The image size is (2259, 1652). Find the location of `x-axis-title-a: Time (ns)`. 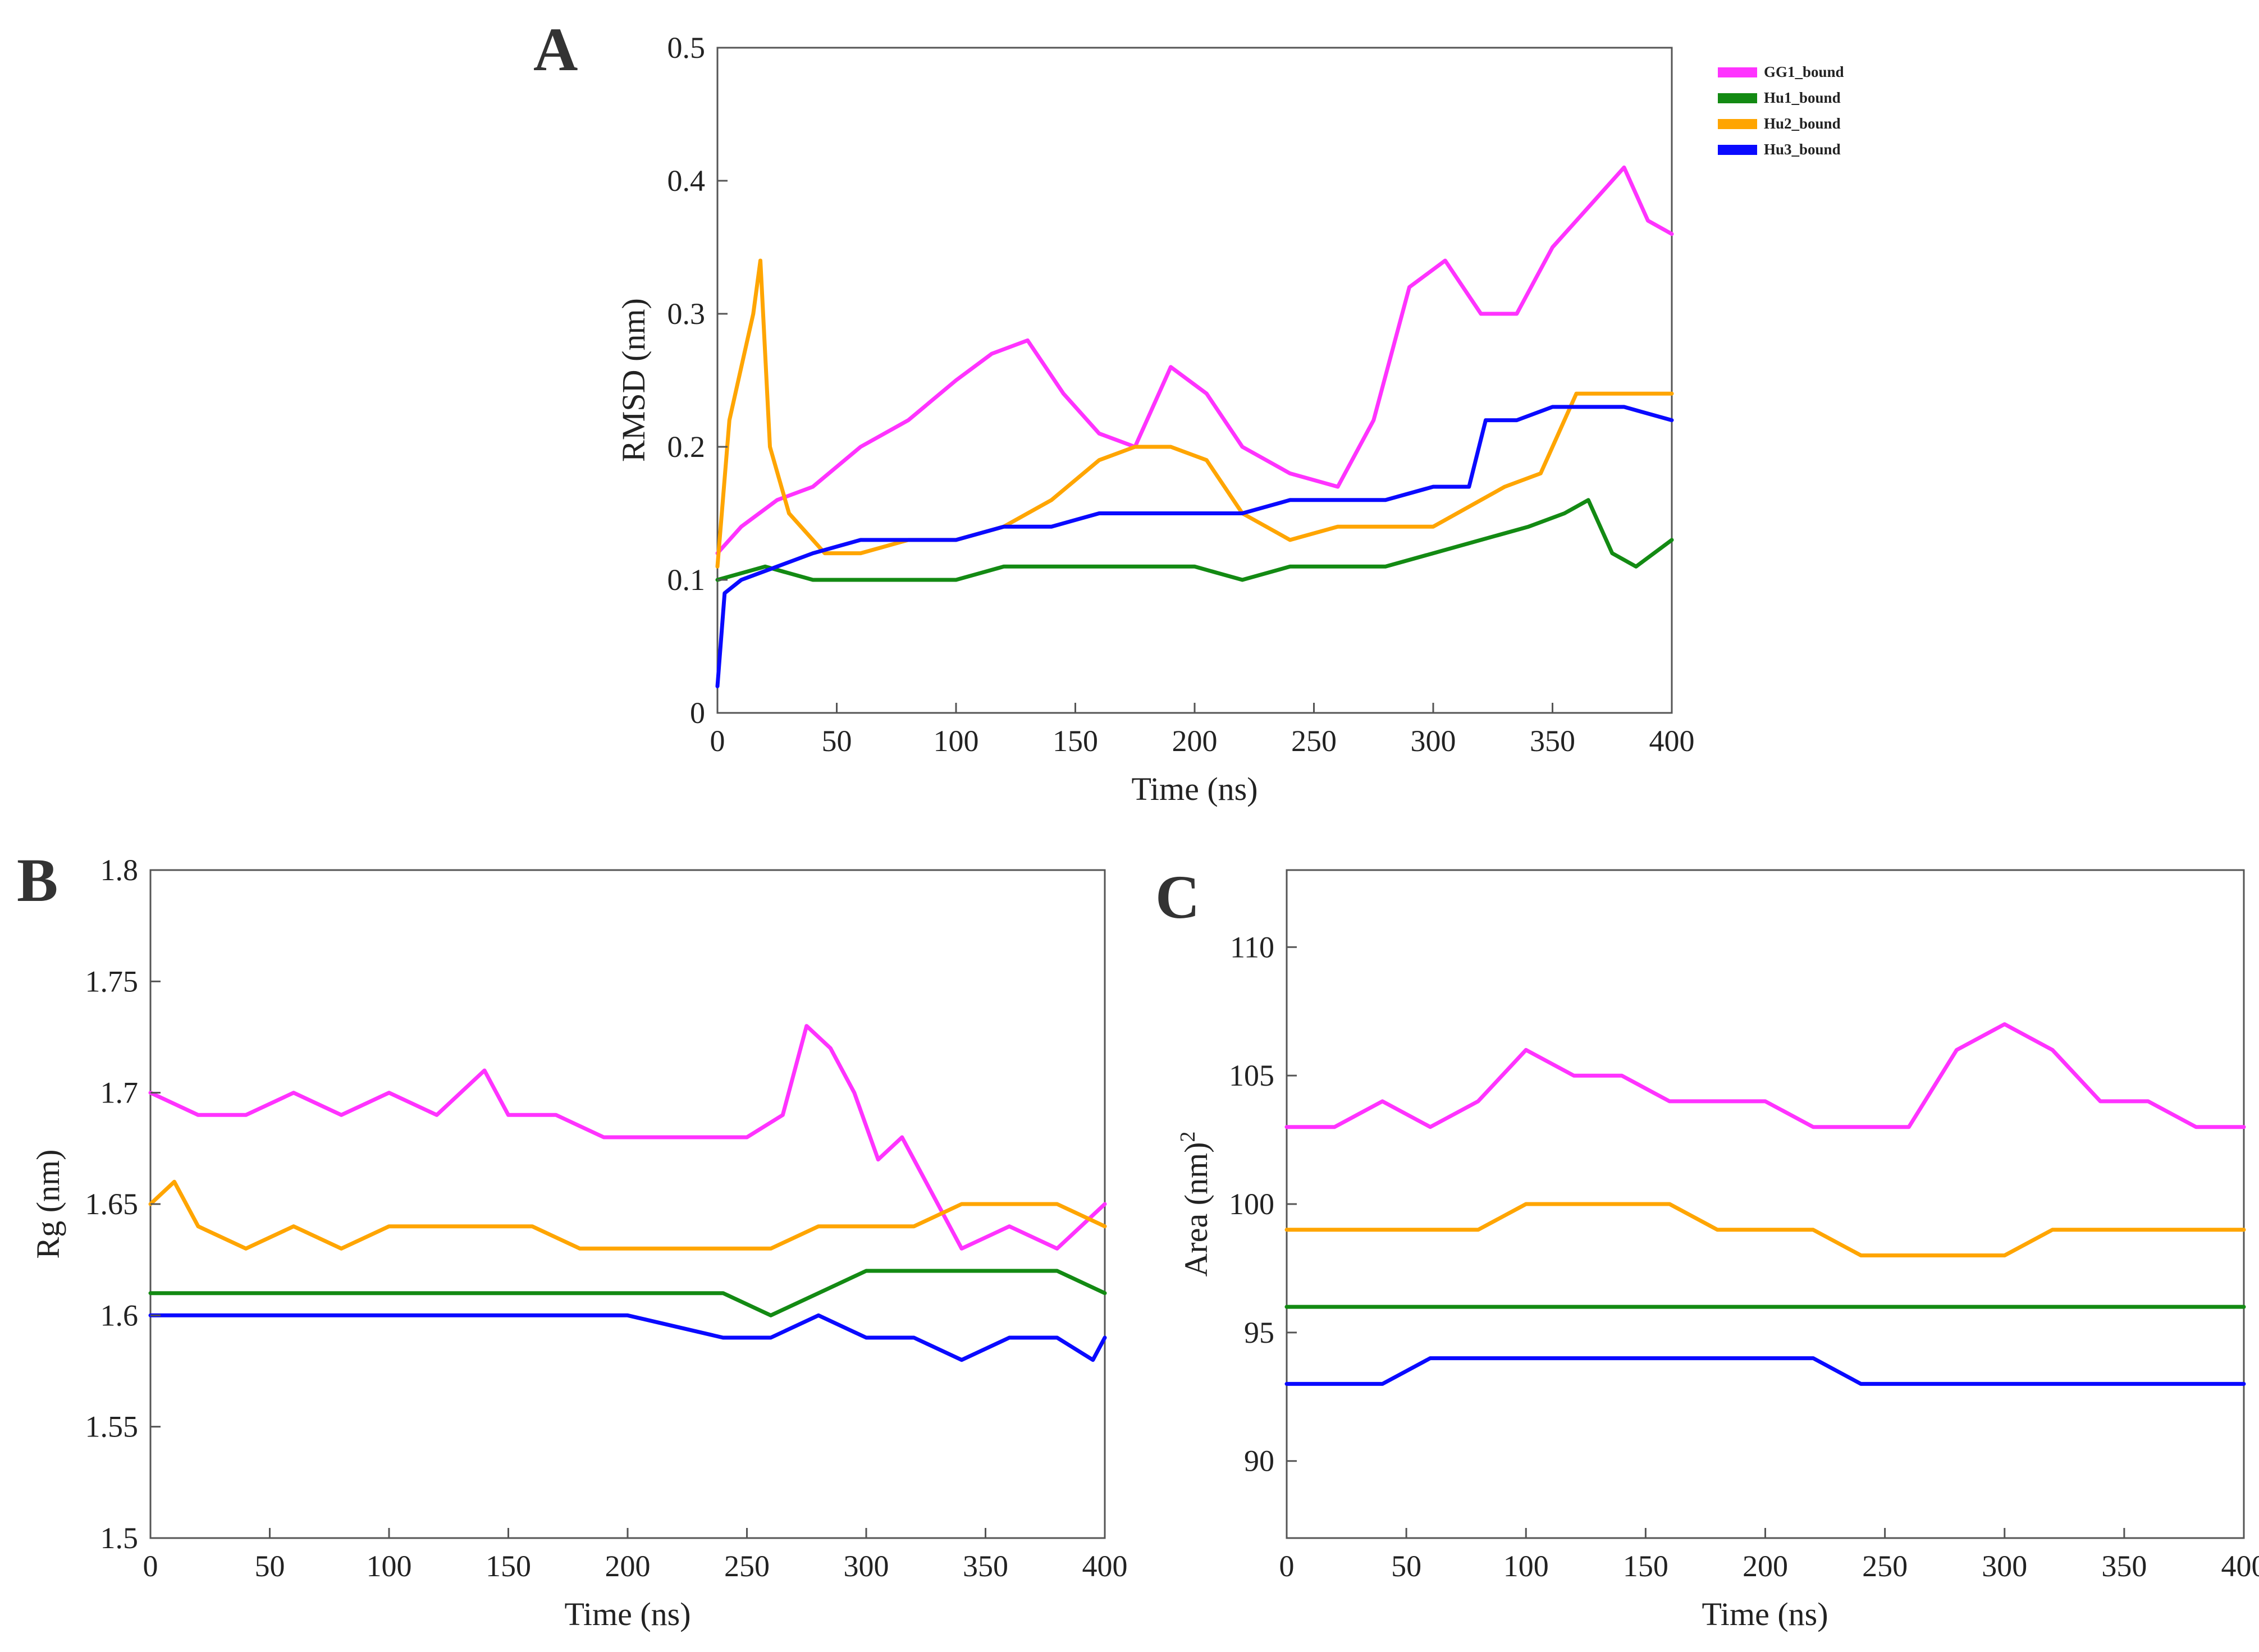

x-axis-title-a: Time (ns) is located at coordinates (1194, 789).